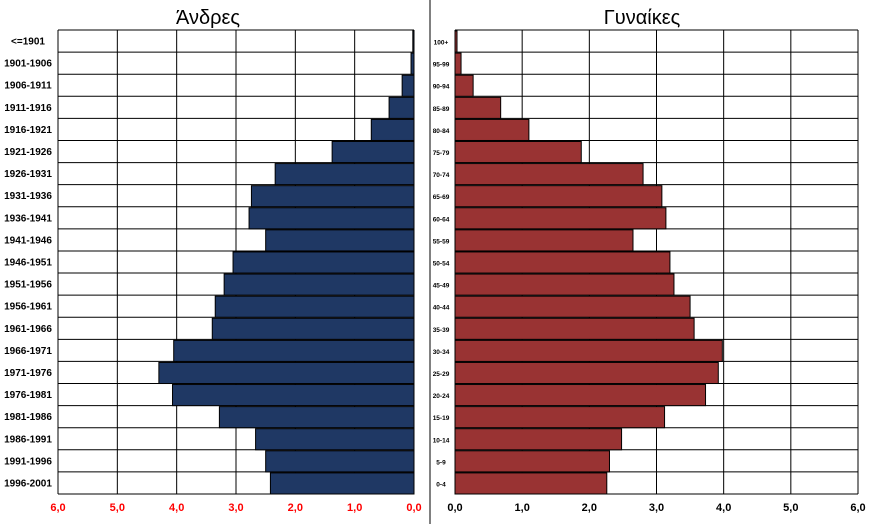  I want to click on category-label-left: 1901-1906, so click(28, 64).